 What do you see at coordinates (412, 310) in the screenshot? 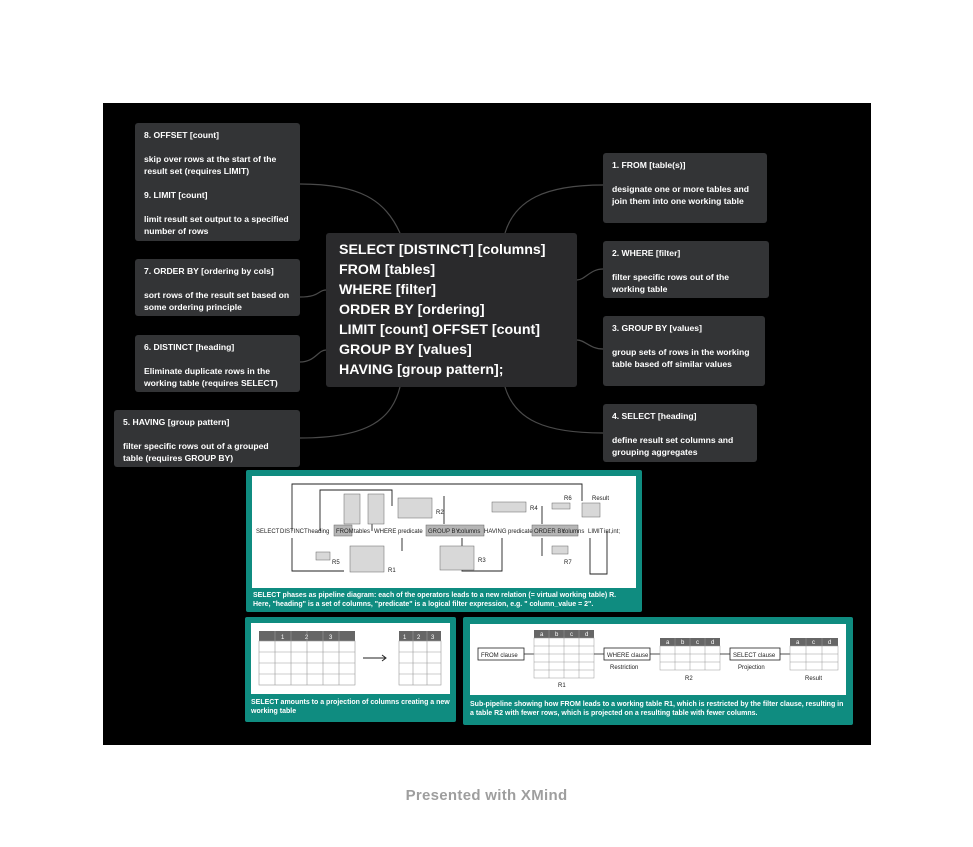
I see `central-line: ORDER BY [ordering]` at bounding box center [412, 310].